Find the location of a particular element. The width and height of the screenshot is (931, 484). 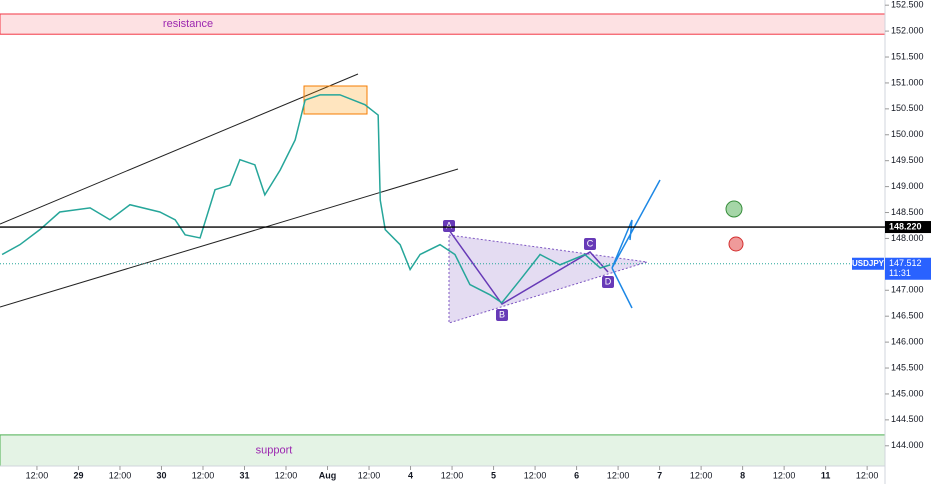

point-label: D is located at coordinates (608, 281).